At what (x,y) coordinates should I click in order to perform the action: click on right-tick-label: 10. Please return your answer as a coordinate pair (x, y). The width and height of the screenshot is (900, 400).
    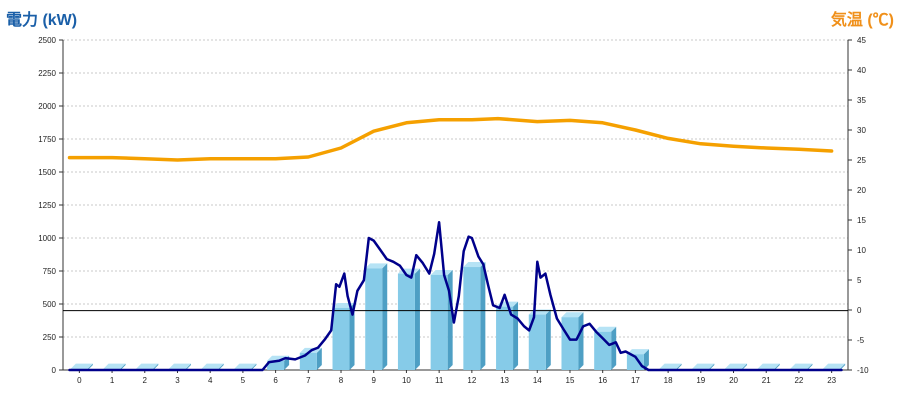
    Looking at the image, I should click on (861, 250).